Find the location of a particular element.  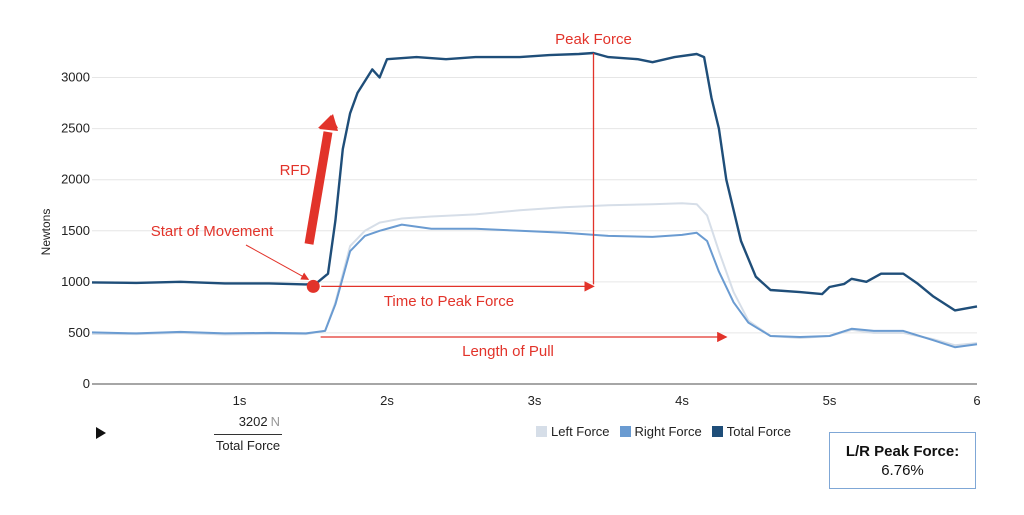

legend-item-total-force: Total Force is located at coordinates (751, 431).